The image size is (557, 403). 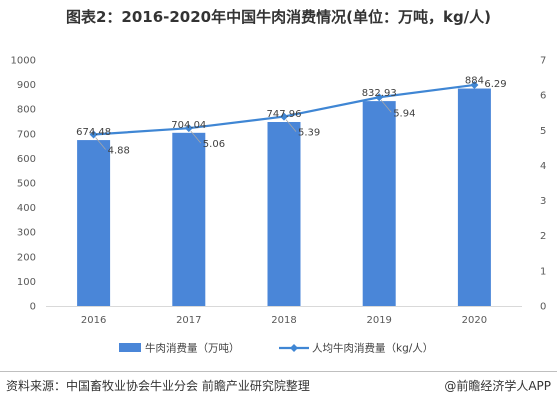 What do you see at coordinates (404, 113) in the screenshot?
I see `line-value-label: 5.94` at bounding box center [404, 113].